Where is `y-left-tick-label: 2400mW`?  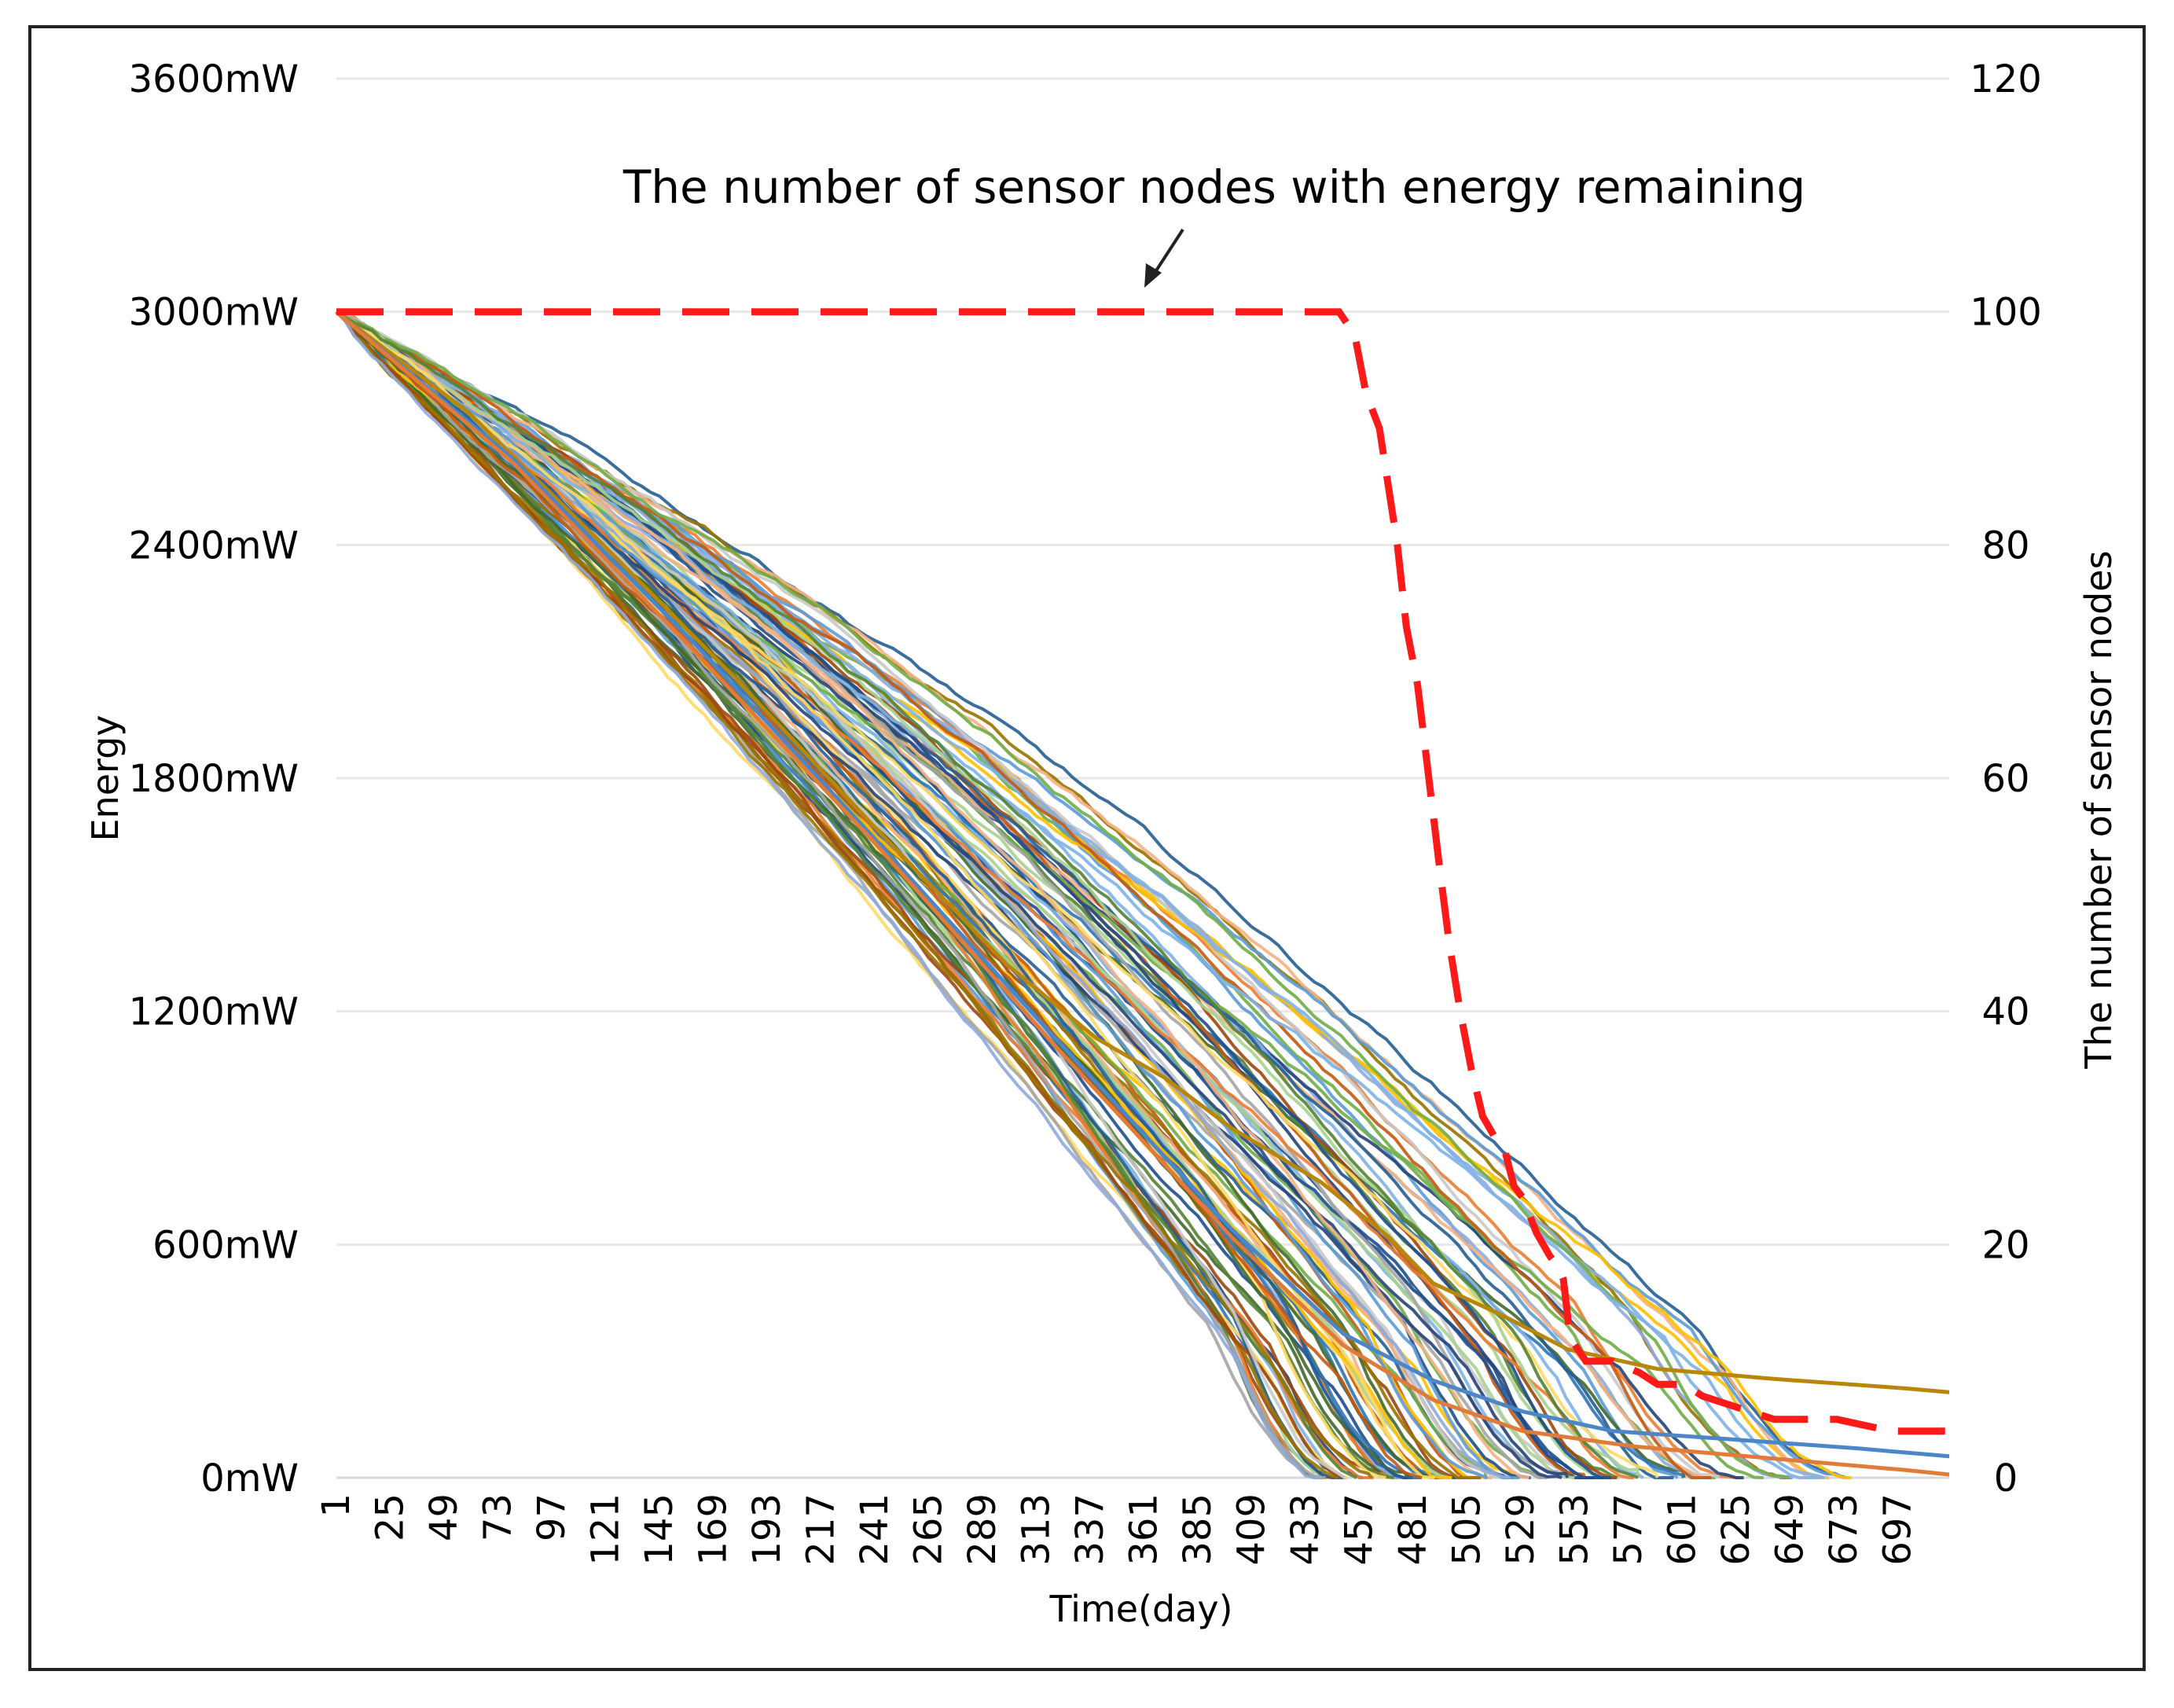 y-left-tick-label: 2400mW is located at coordinates (214, 545).